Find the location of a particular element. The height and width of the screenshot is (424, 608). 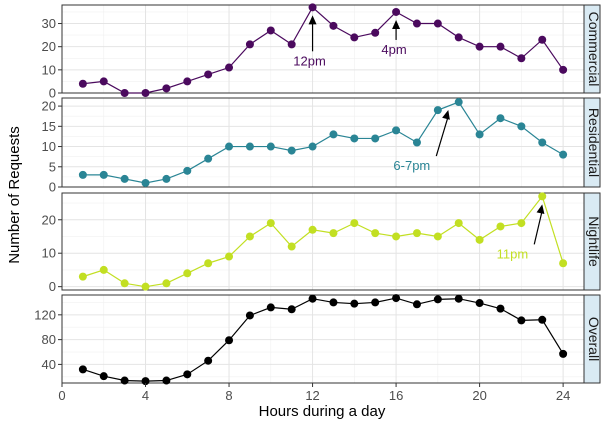

x-tick-label: 0 is located at coordinates (61, 395).